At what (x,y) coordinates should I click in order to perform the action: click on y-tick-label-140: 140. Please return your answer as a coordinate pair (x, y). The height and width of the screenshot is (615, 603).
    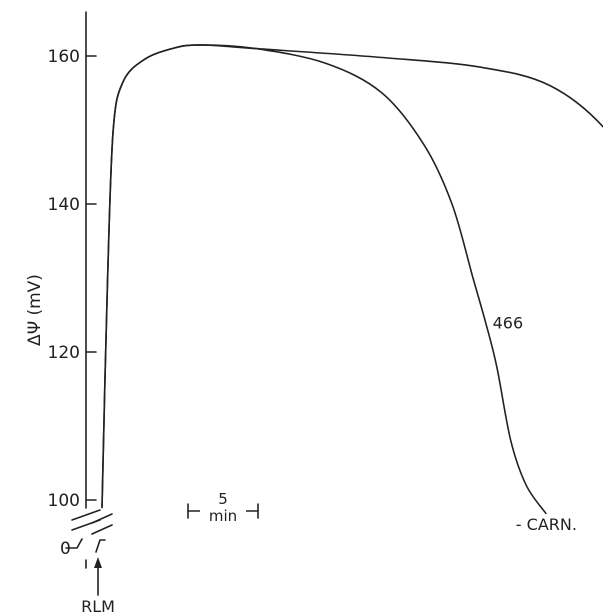
    Looking at the image, I should click on (64, 205).